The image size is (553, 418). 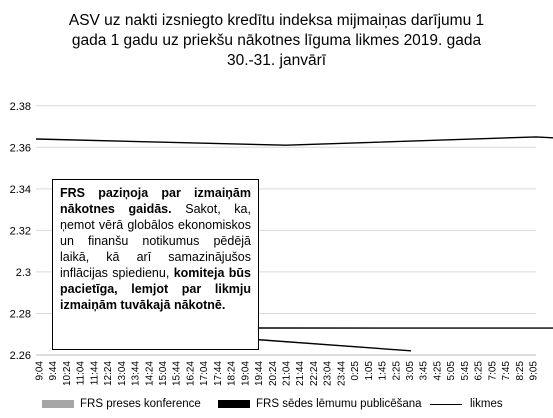 What do you see at coordinates (355, 371) in the screenshot?
I see `x-tick-label: 0:25` at bounding box center [355, 371].